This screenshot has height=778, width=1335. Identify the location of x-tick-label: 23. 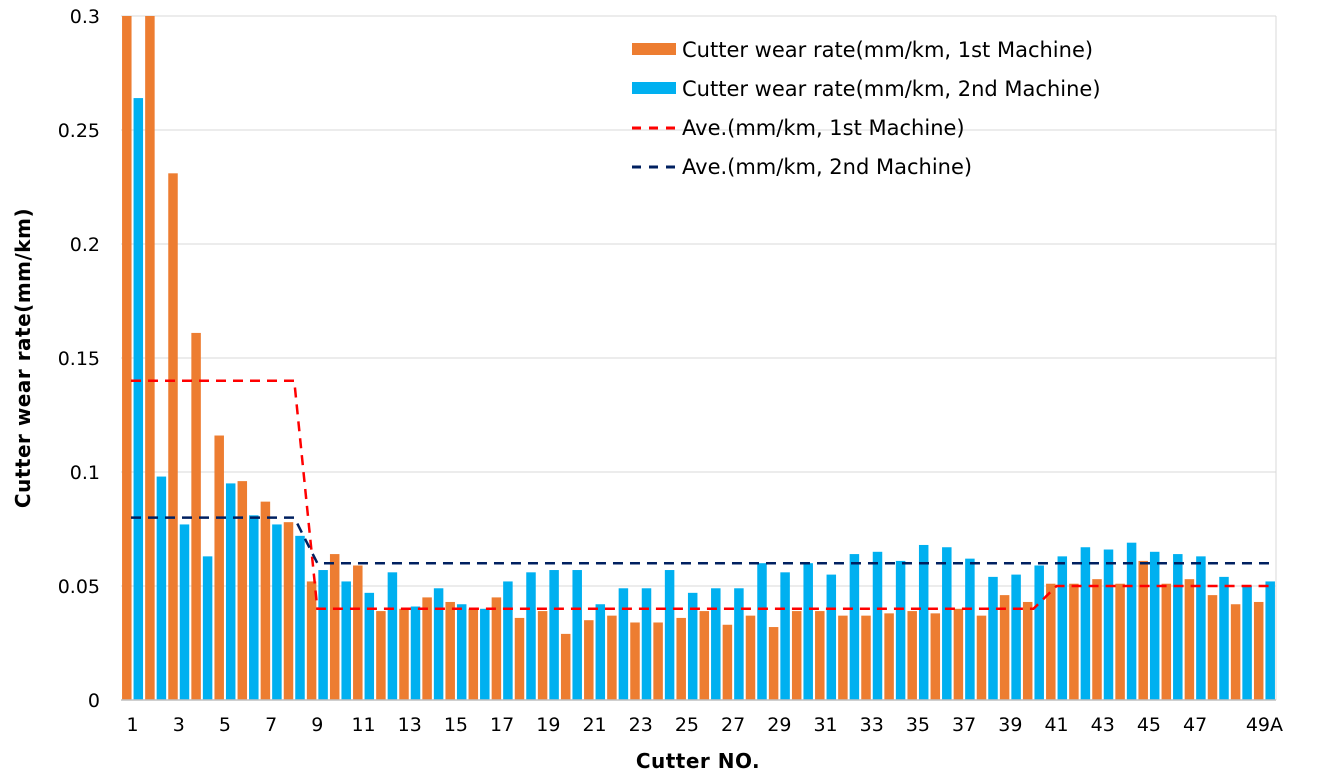
(641, 725).